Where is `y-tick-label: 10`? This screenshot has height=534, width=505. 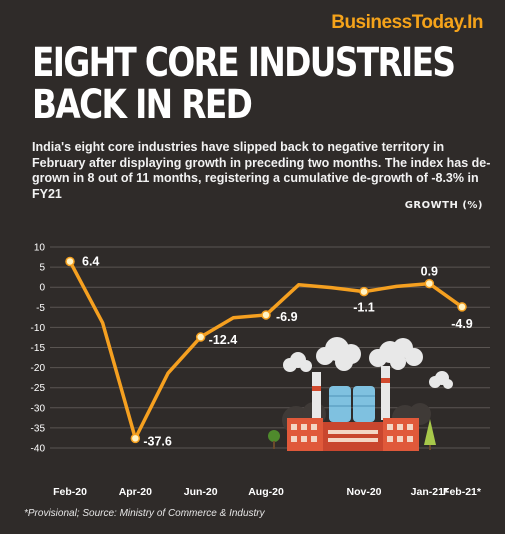
y-tick-label: 10 is located at coordinates (40, 248).